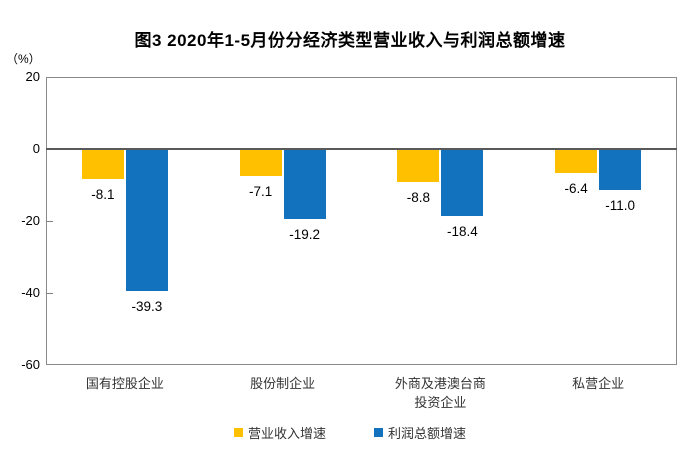 The width and height of the screenshot is (700, 458). I want to click on legend-label: 利润总额增速, so click(427, 433).